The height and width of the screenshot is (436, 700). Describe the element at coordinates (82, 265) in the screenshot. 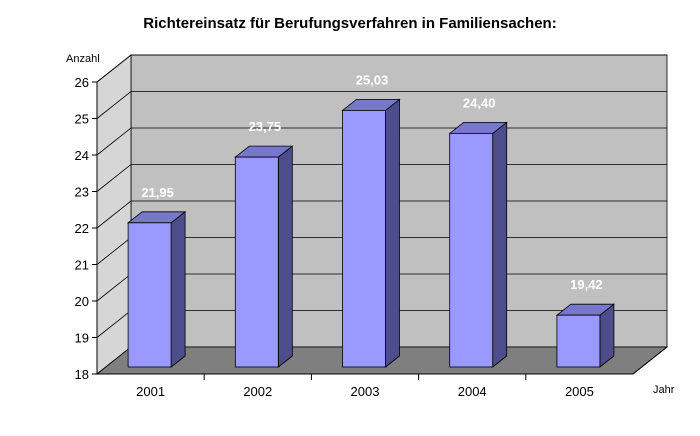

I see `y-tick-label: 21` at that location.